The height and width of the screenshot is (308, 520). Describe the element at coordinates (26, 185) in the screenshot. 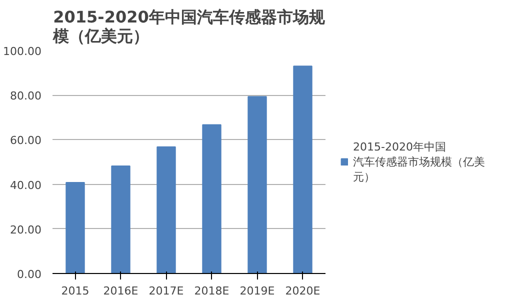

I see `y-tick-label: 40.00` at that location.